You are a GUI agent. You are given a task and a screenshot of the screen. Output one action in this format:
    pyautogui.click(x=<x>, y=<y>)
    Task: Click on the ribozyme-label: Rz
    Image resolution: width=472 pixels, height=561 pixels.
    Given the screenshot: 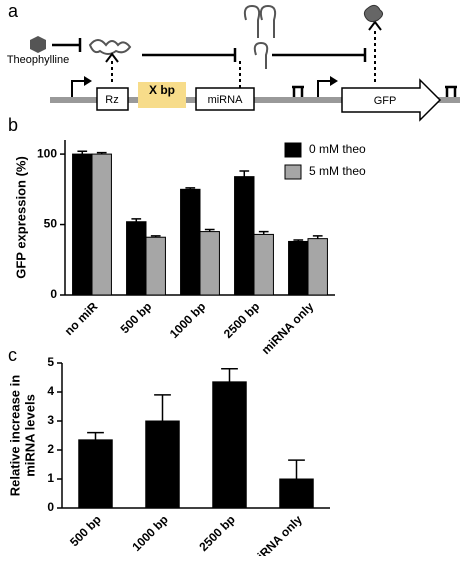 What is the action you would take?
    pyautogui.click(x=111, y=100)
    